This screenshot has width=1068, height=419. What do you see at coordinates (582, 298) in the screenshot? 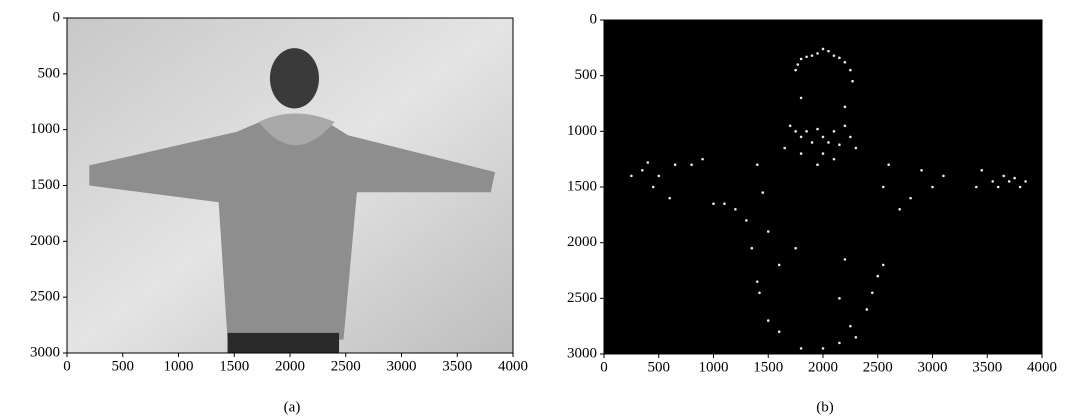
I see `y-tick-label: 2500` at bounding box center [582, 298].